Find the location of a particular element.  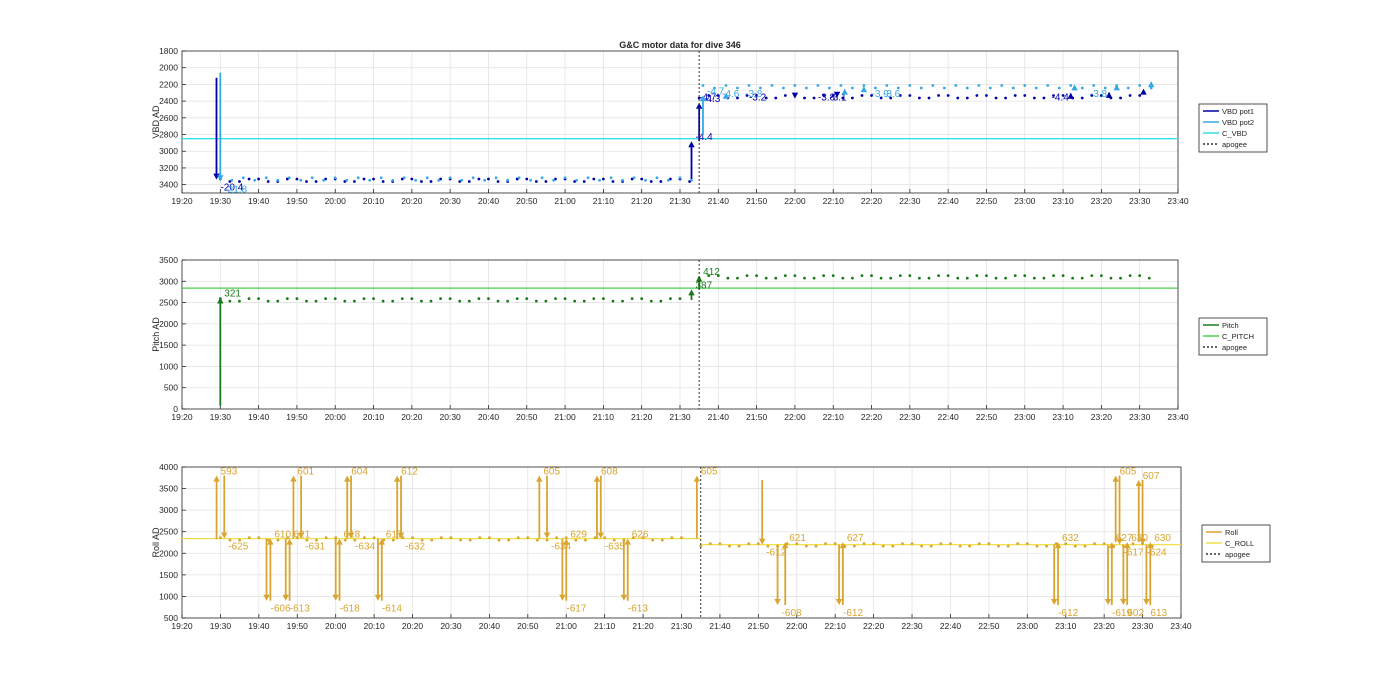

value-label: -3.1 is located at coordinates (838, 98).